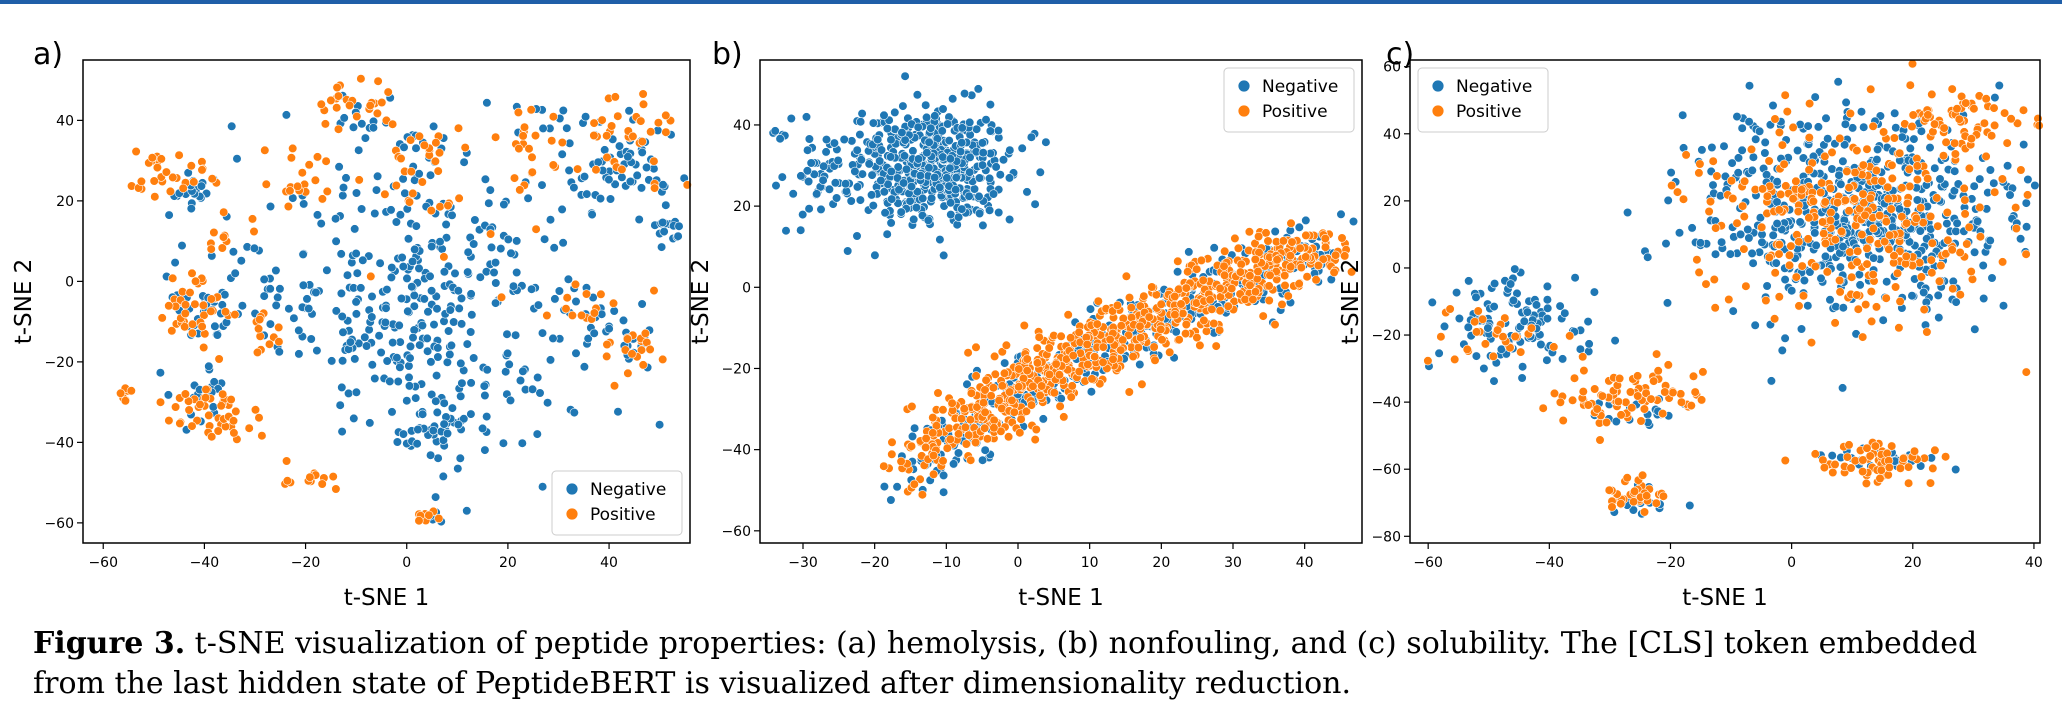  I want to click on y-tick-label: −80, so click(1386, 537).